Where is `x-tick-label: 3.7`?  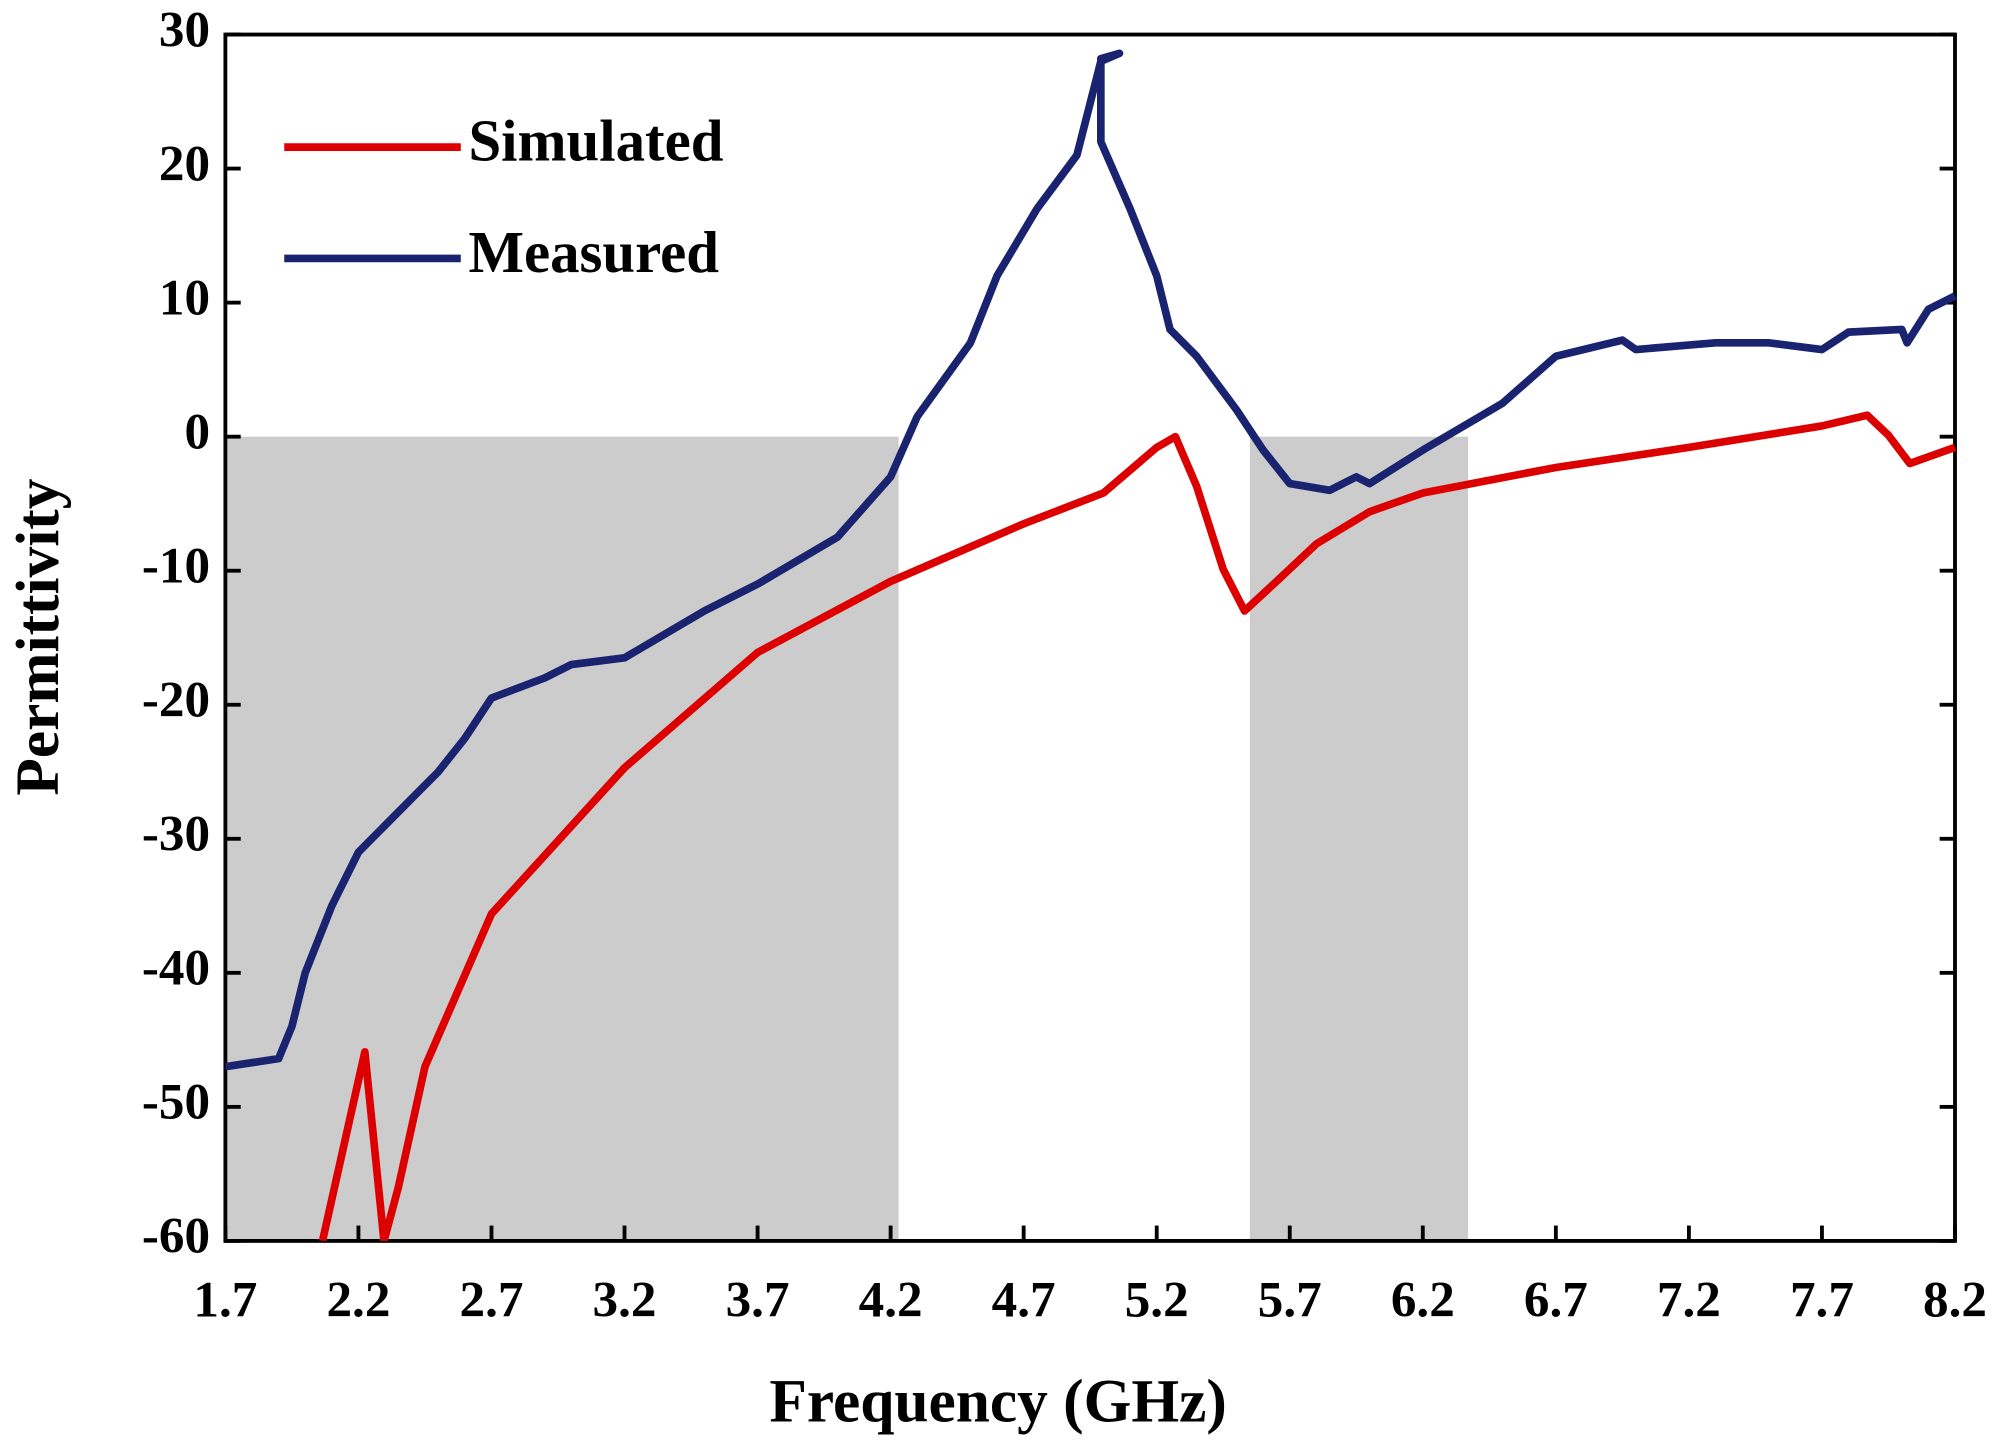
x-tick-label: 3.7 is located at coordinates (758, 1300).